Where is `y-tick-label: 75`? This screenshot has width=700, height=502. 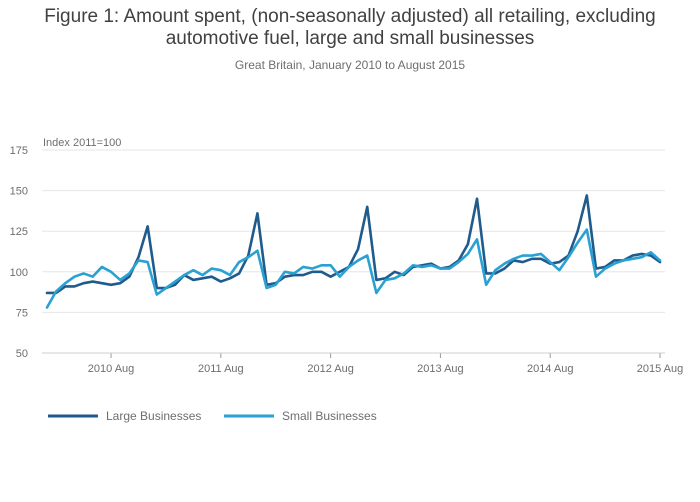 y-tick-label: 75 is located at coordinates (22, 313).